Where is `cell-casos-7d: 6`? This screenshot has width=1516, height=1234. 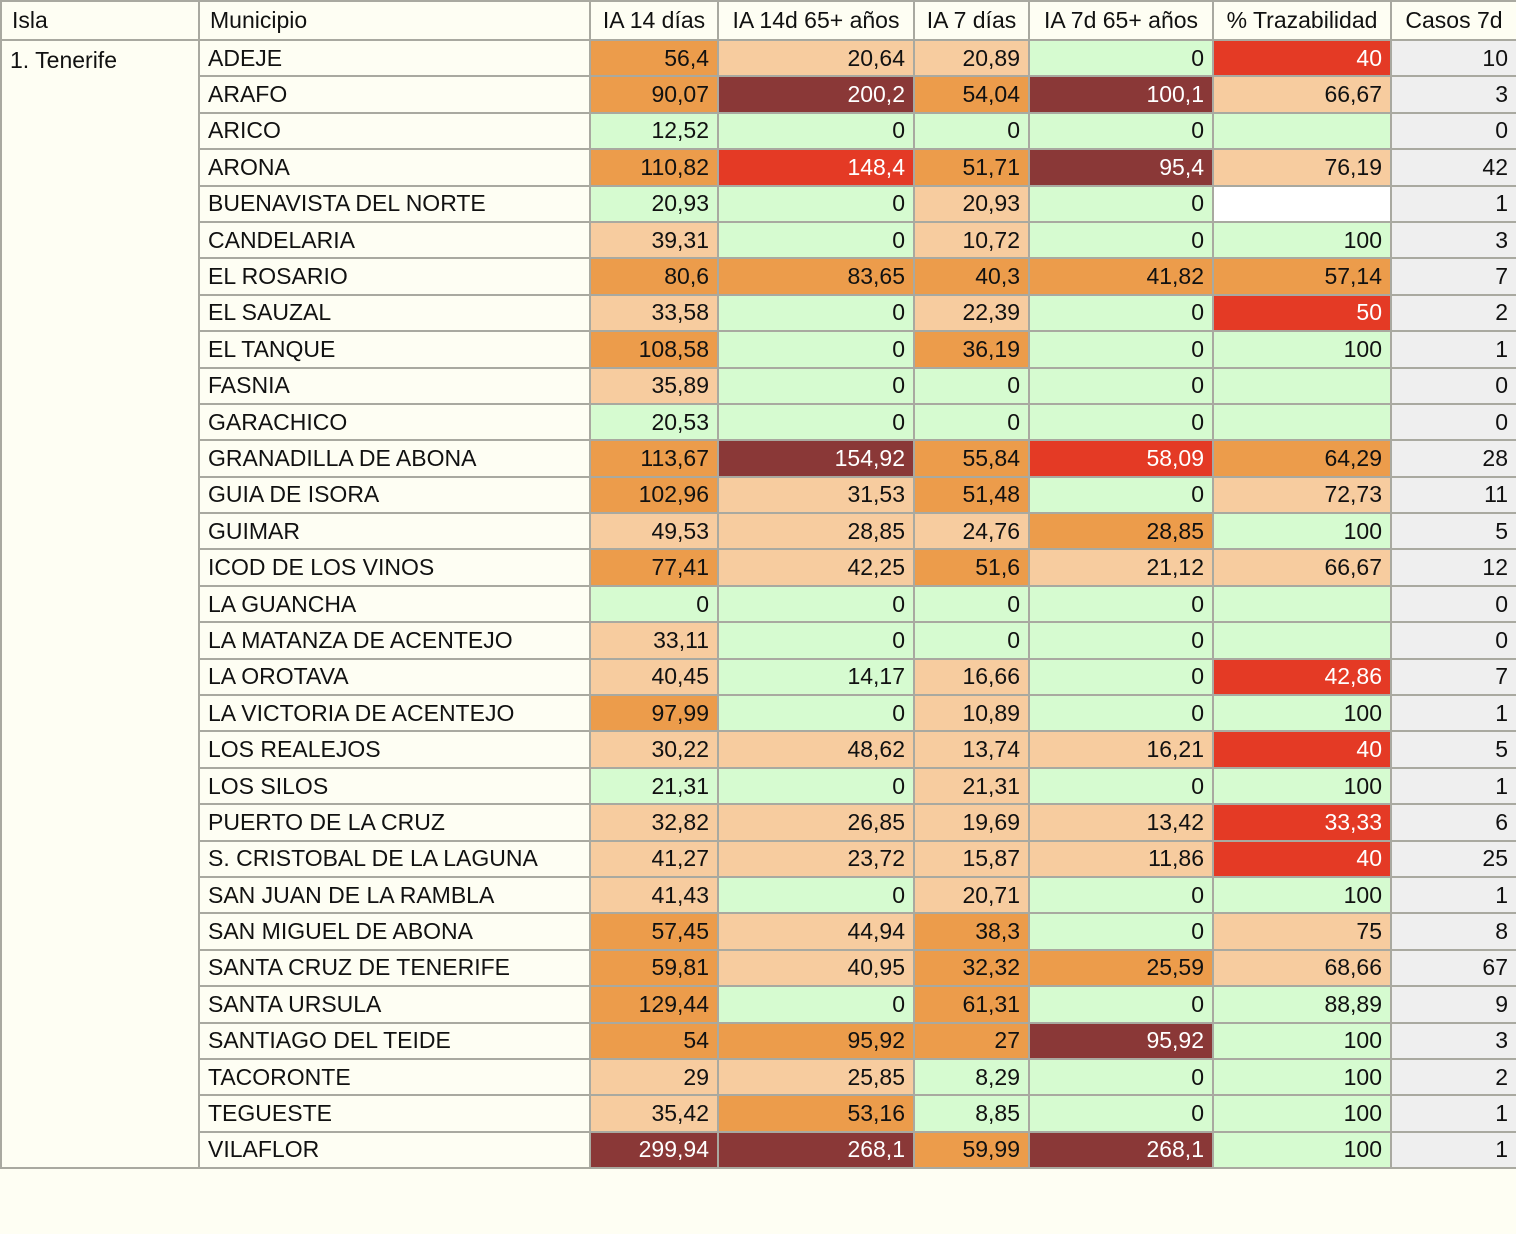 cell-casos-7d: 6 is located at coordinates (1453, 822).